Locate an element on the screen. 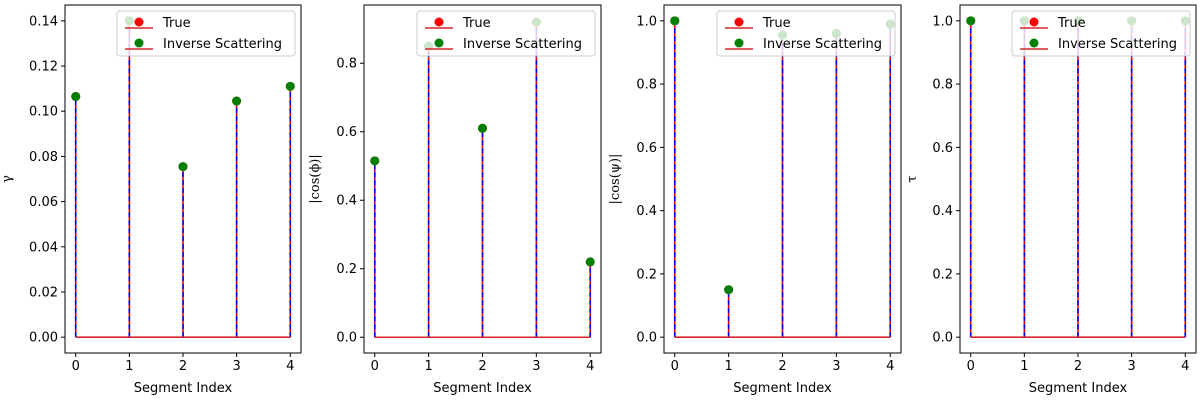  y-tick-label: 0.12 is located at coordinates (43, 67).